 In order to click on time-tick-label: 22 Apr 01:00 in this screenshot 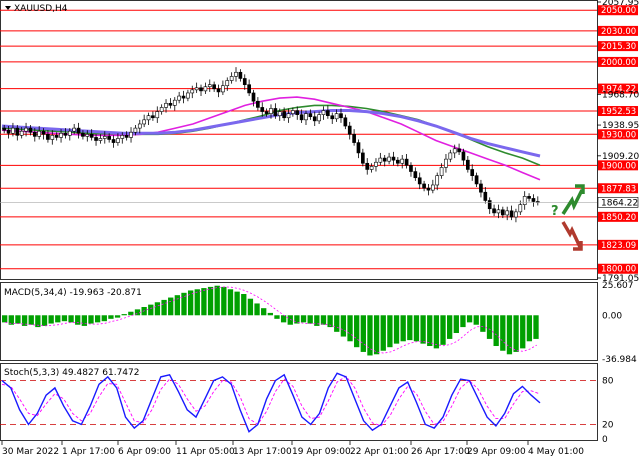, I will do `click(379, 452)`.